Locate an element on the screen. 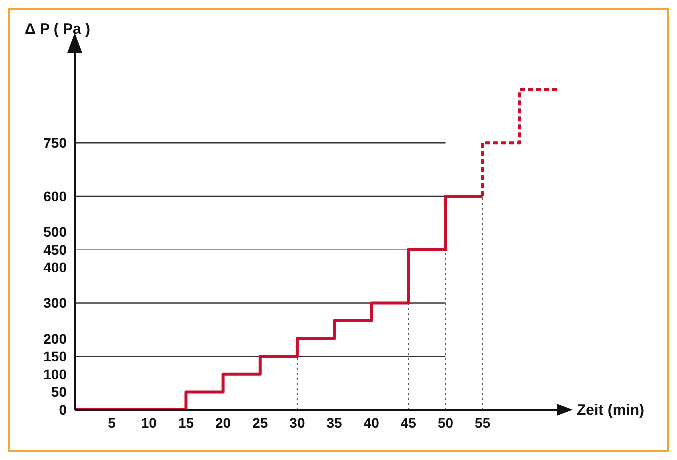 The width and height of the screenshot is (677, 460). x-tick-label: 15 is located at coordinates (186, 422).